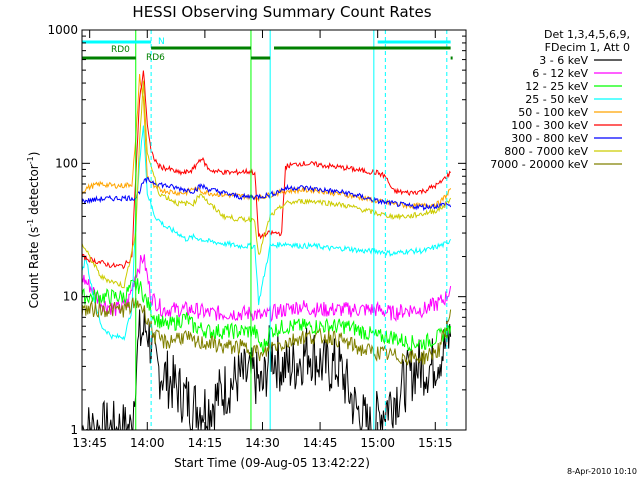 The width and height of the screenshot is (640, 480). I want to click on footer-stamp: 8-Apr-2010 10:10, so click(602, 471).